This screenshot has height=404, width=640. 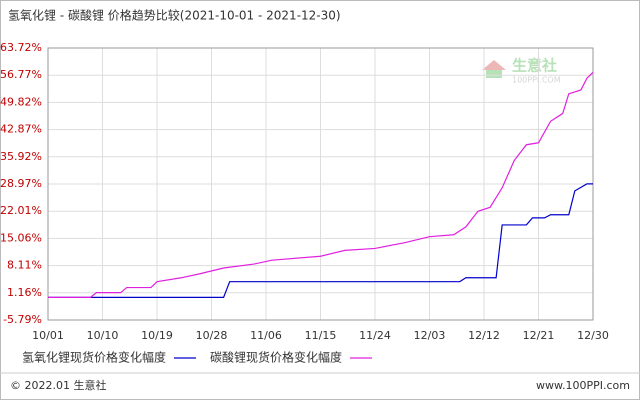 What do you see at coordinates (24, 292) in the screenshot?
I see `y-tick-label: 1.16%` at bounding box center [24, 292].